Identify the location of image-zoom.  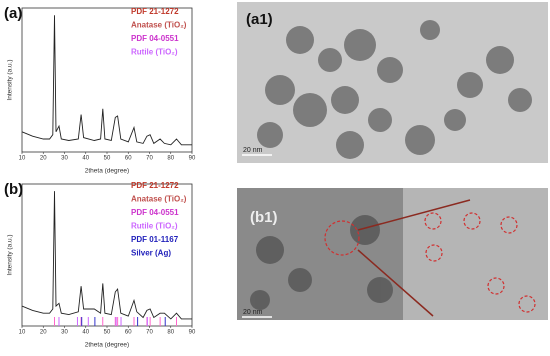
(475, 254).